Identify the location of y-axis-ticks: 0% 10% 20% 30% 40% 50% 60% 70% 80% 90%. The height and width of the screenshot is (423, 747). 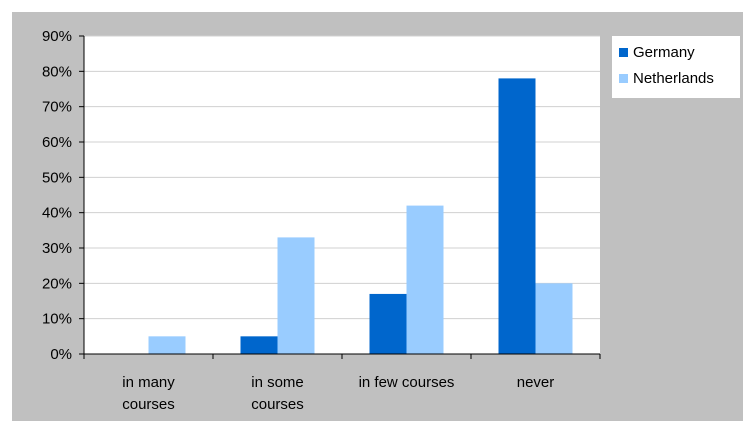
(63, 195).